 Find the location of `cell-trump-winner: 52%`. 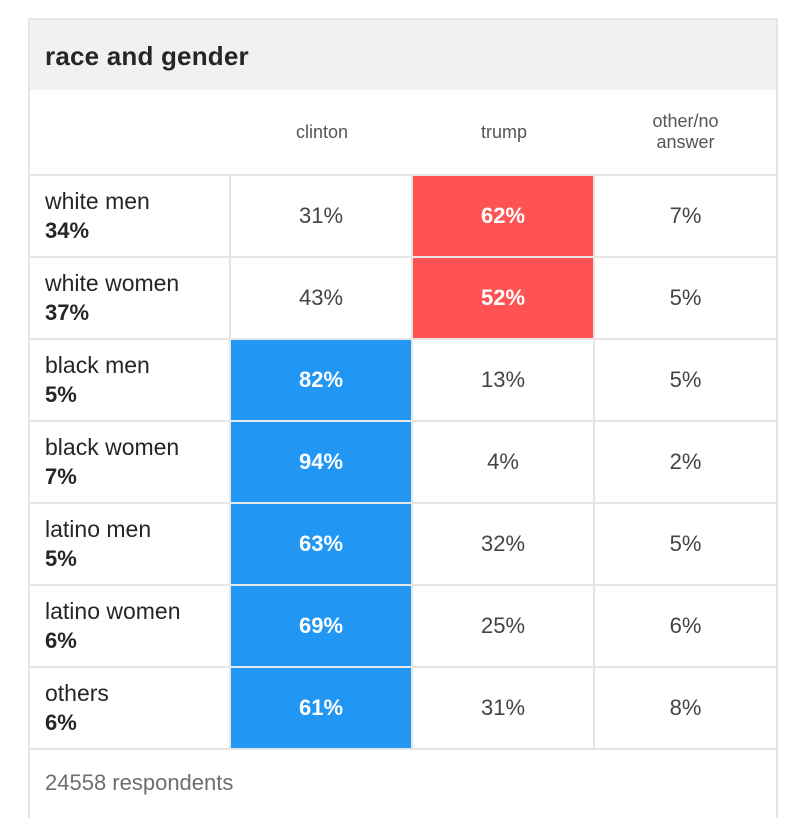

cell-trump-winner: 52% is located at coordinates (504, 298).